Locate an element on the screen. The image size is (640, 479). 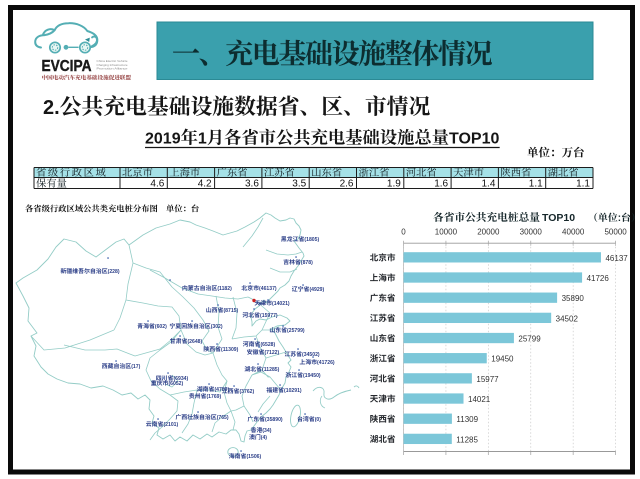
svg-text: (8715) is located at coordinates (230, 311).